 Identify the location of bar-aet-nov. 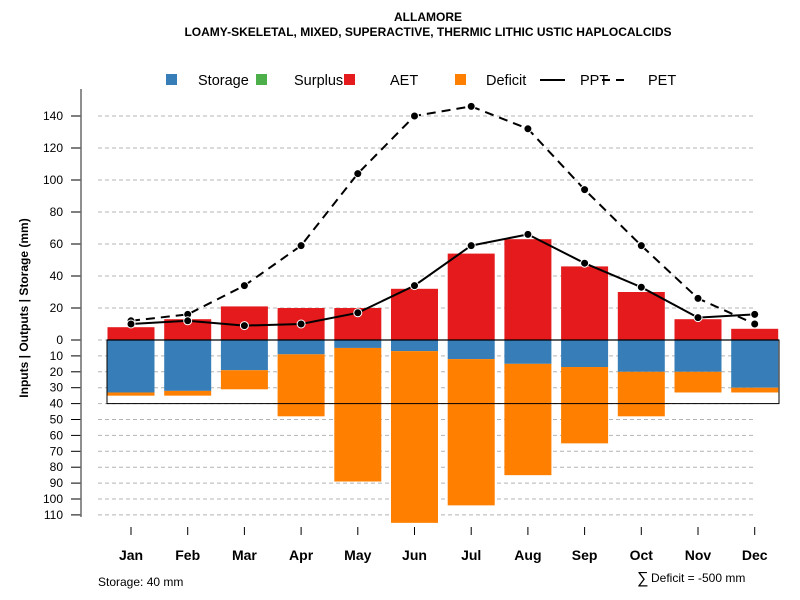
(698, 329).